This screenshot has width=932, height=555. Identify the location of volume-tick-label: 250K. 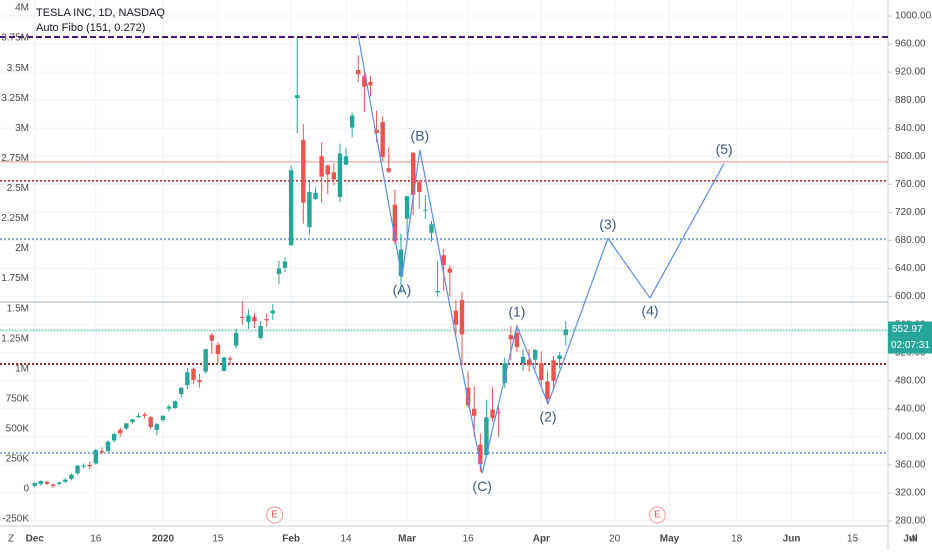
(18, 459).